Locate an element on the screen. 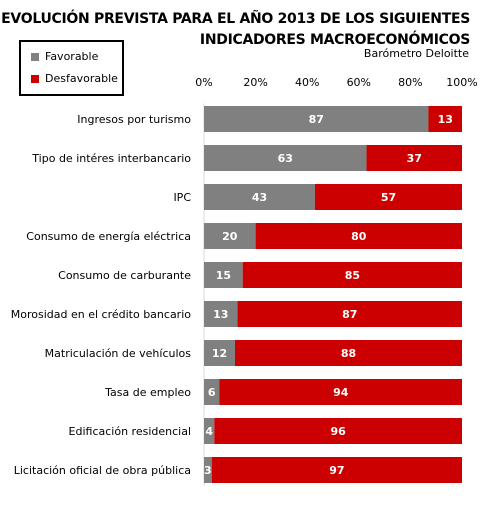  category-label: Ingresos por turismo is located at coordinates (134, 119).